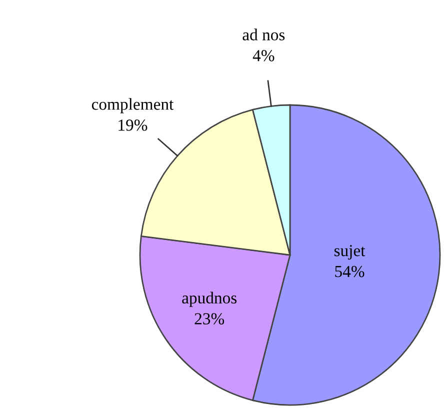 Image resolution: width=444 pixels, height=412 pixels. Describe the element at coordinates (209, 299) in the screenshot. I see `slice-label: apudnos` at that location.